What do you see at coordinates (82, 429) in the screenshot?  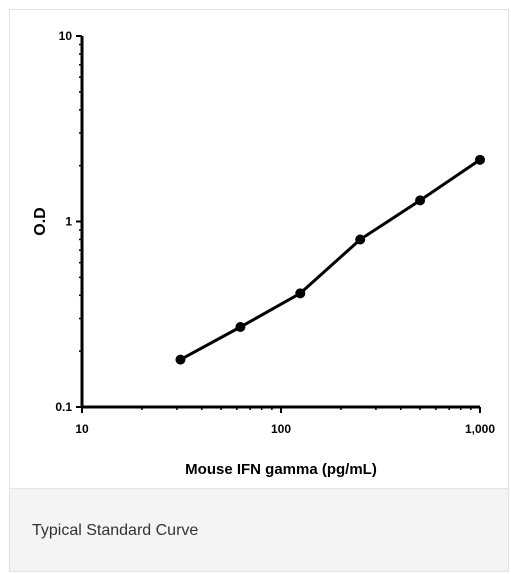 I see `x-tick-label: 10` at bounding box center [82, 429].